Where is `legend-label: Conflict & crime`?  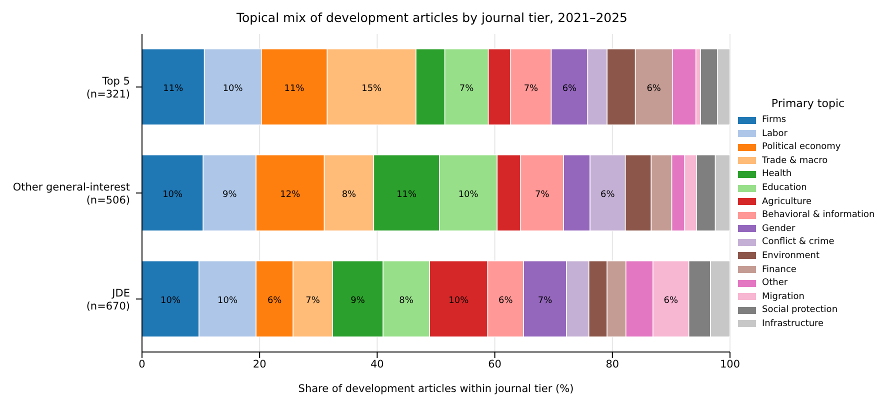 legend-label: Conflict & crime is located at coordinates (798, 242).